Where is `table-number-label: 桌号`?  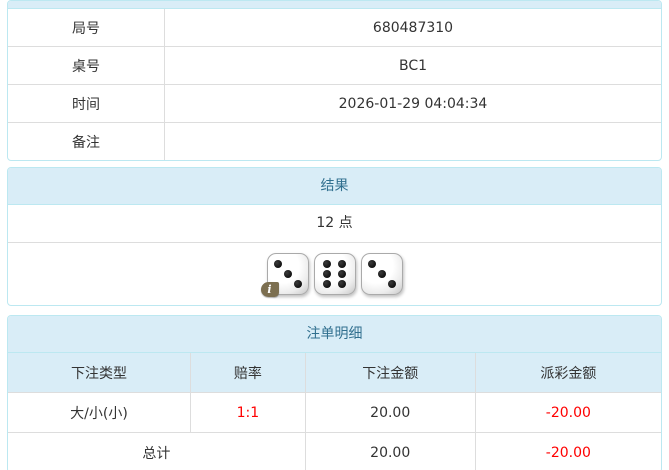 table-number-label: 桌号 is located at coordinates (86, 65).